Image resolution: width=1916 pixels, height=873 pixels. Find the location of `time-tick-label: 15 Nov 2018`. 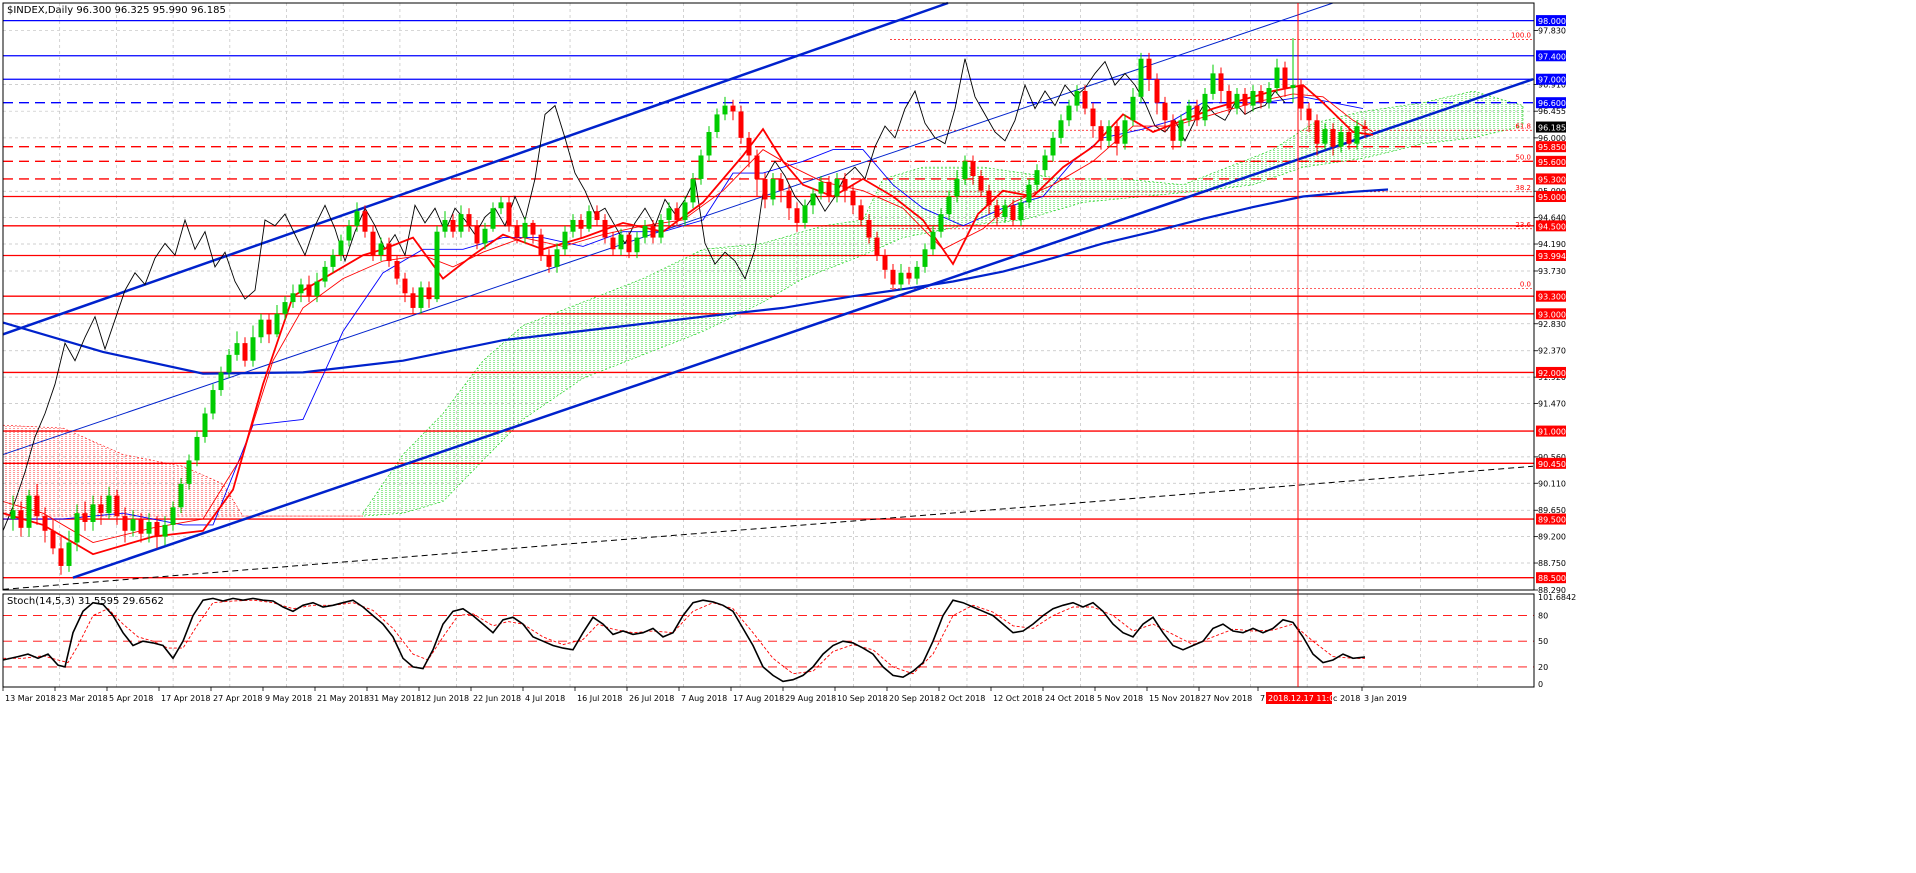

time-tick-label: 15 Nov 2018 is located at coordinates (1174, 698).